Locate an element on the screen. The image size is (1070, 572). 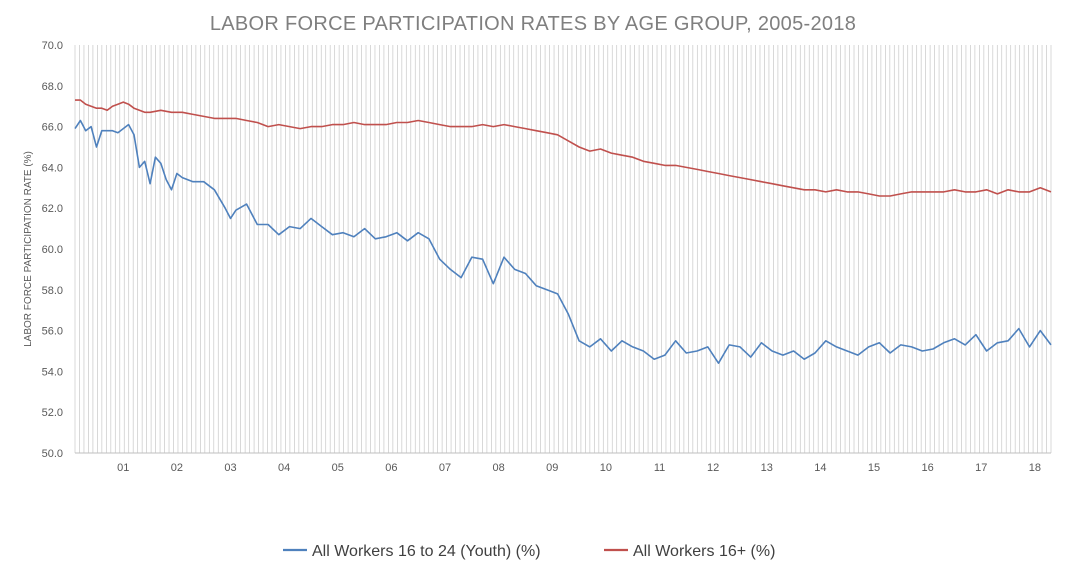
y-tick-label-4: 58.0 is located at coordinates (52, 291).